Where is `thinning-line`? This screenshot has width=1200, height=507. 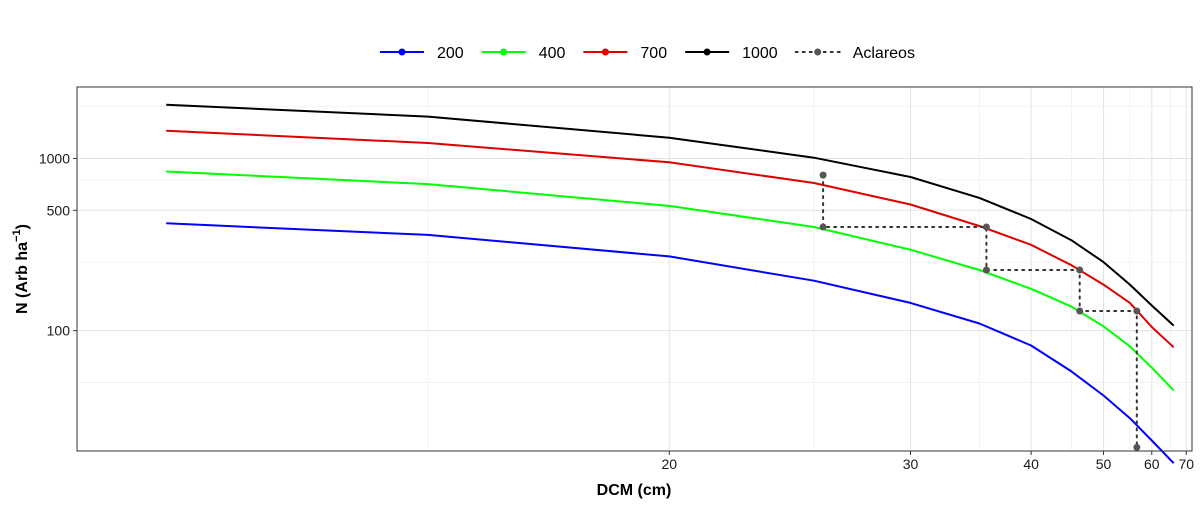 thinning-line is located at coordinates (980, 311).